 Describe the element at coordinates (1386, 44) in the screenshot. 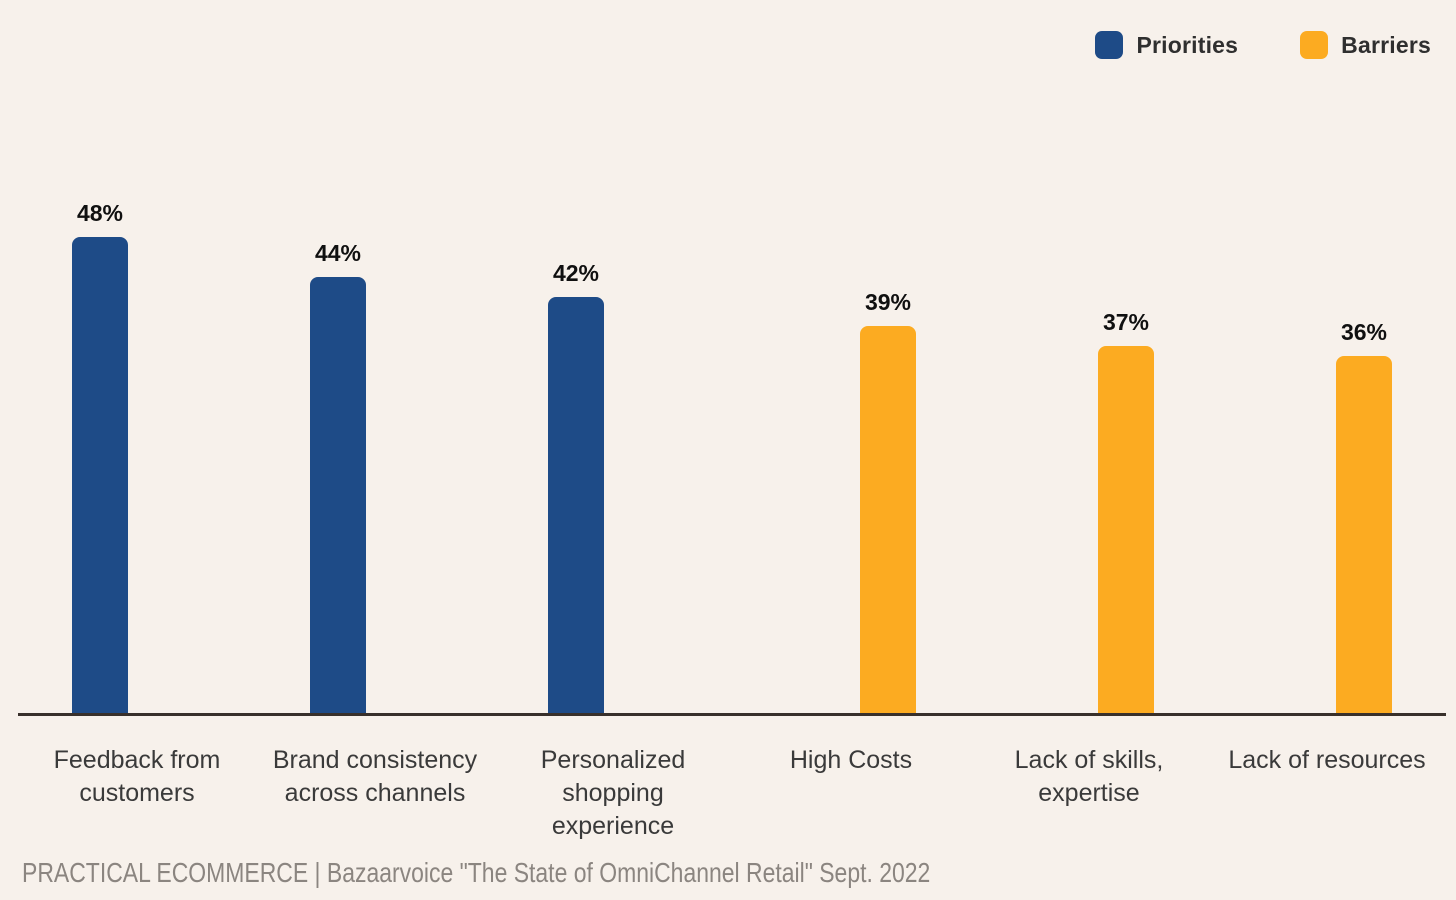

I see `legend-label-barriers: Barriers` at that location.